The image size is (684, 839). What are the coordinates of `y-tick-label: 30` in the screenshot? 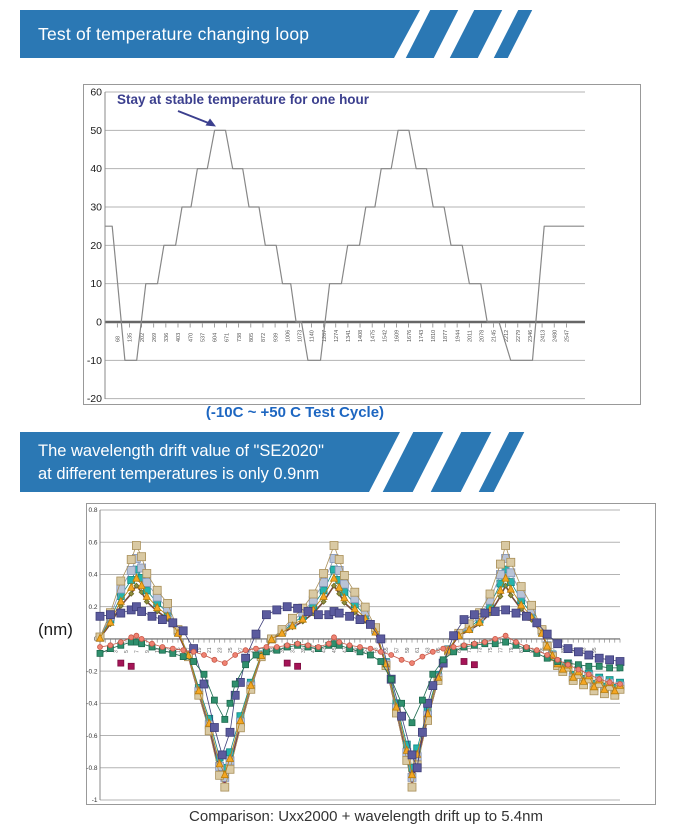 It's located at (96, 208).